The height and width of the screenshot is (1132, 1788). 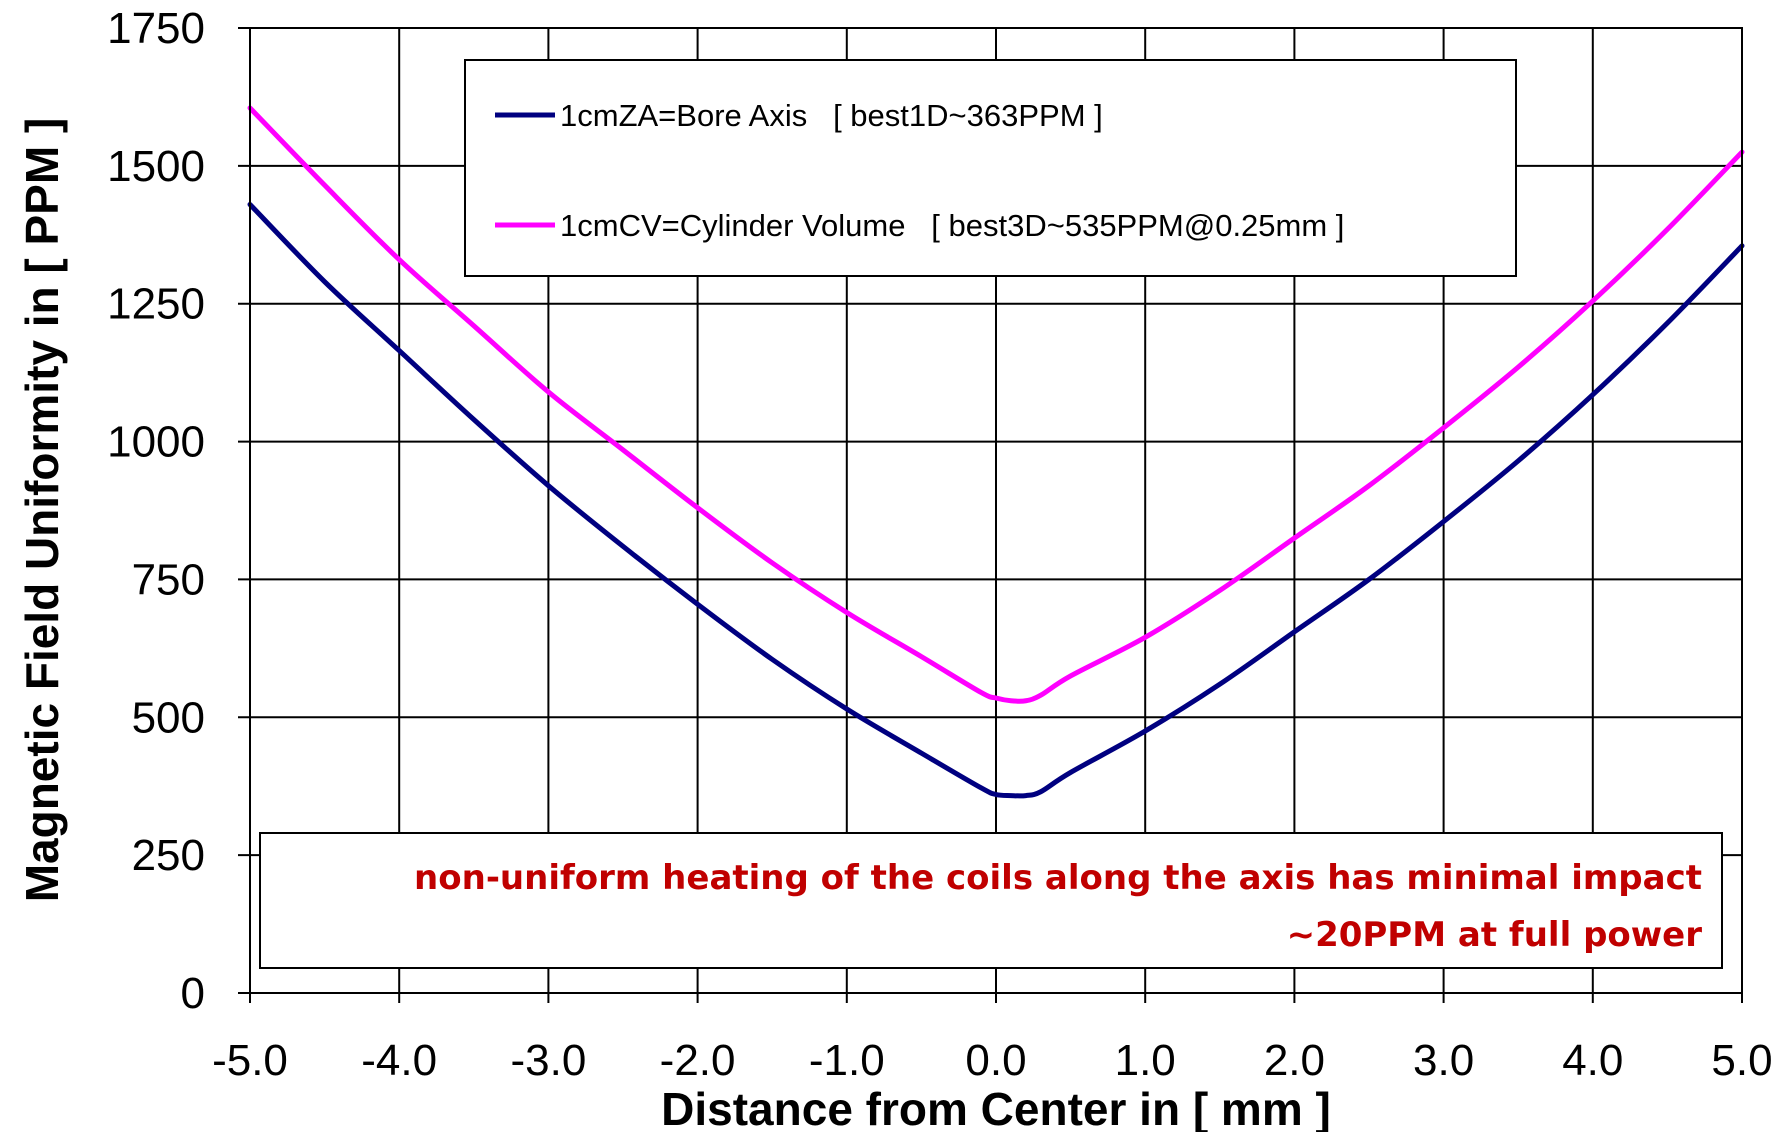 I want to click on y-tick-label: 750, so click(x=168, y=579).